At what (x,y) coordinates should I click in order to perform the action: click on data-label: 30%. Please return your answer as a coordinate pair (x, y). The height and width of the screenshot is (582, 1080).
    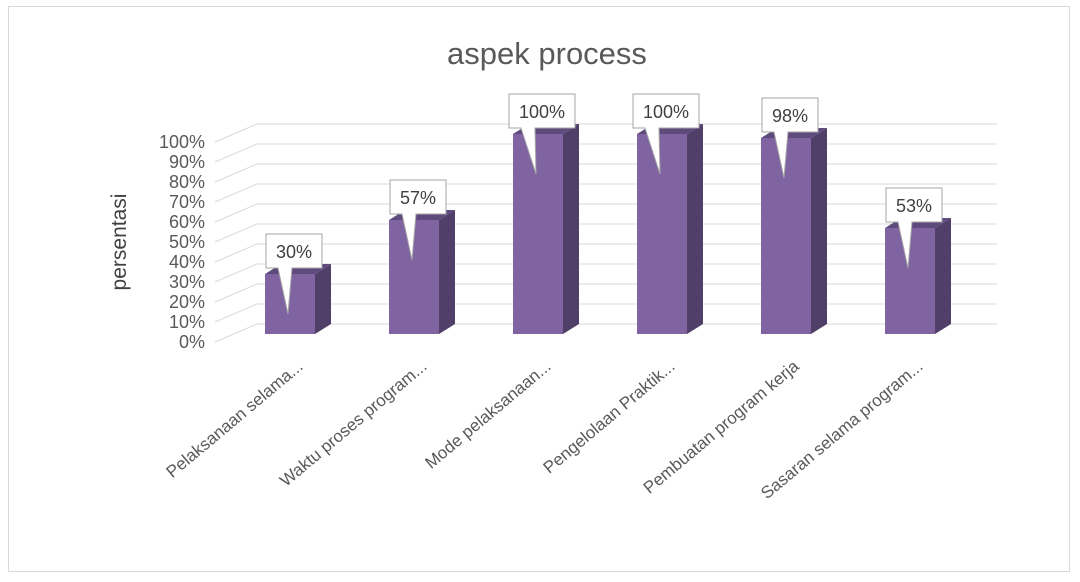
    Looking at the image, I should click on (294, 252).